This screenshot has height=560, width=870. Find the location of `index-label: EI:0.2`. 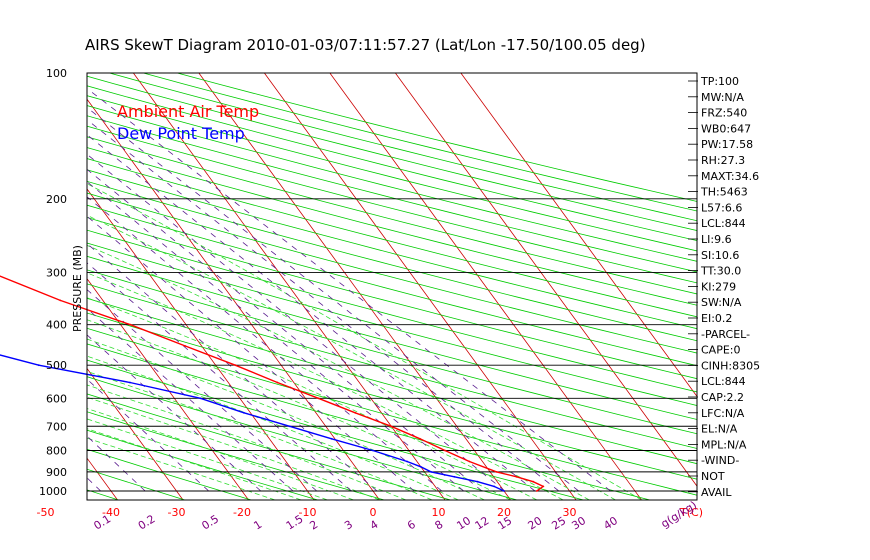

index-label: EI:0.2 is located at coordinates (716, 318).